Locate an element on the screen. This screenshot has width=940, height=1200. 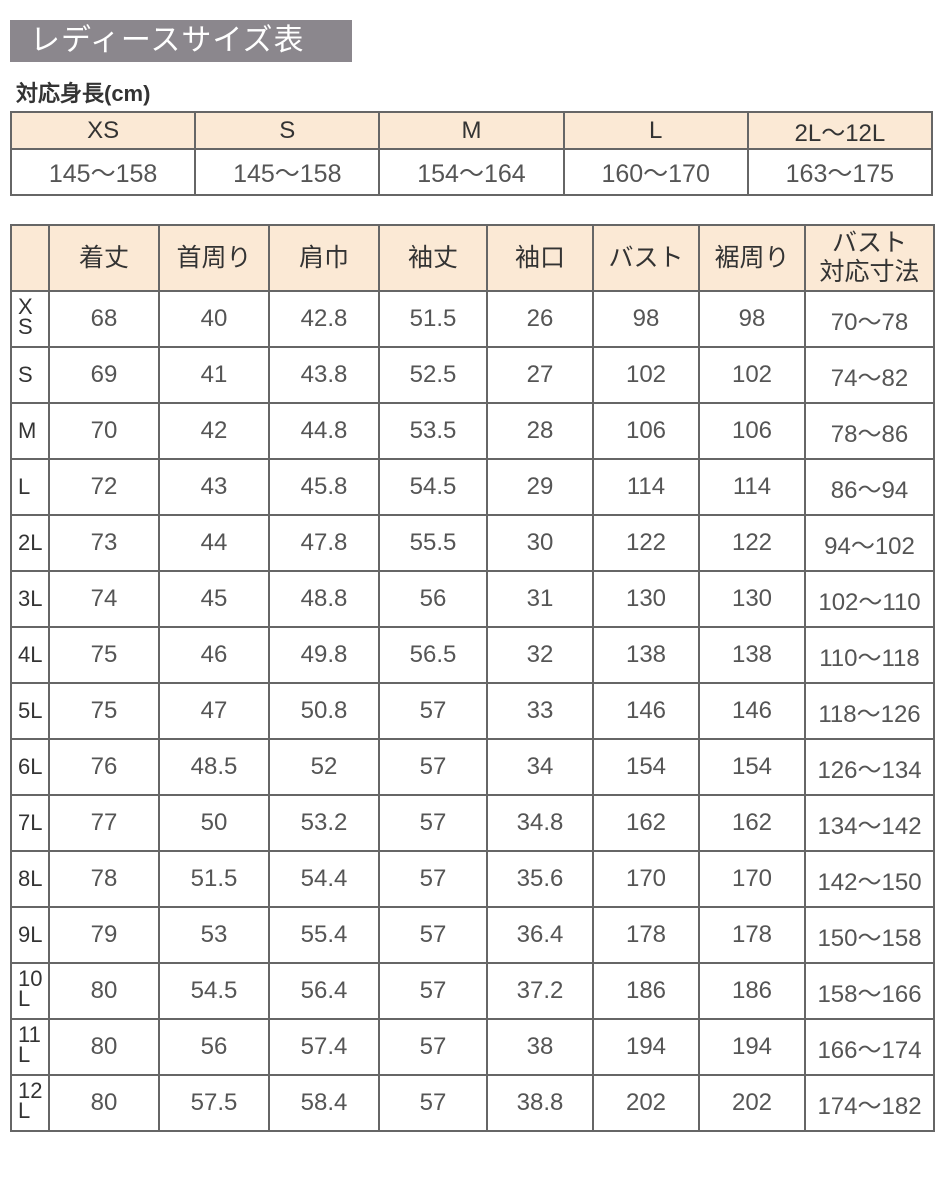
measurement-cell: 44 is located at coordinates (214, 543).